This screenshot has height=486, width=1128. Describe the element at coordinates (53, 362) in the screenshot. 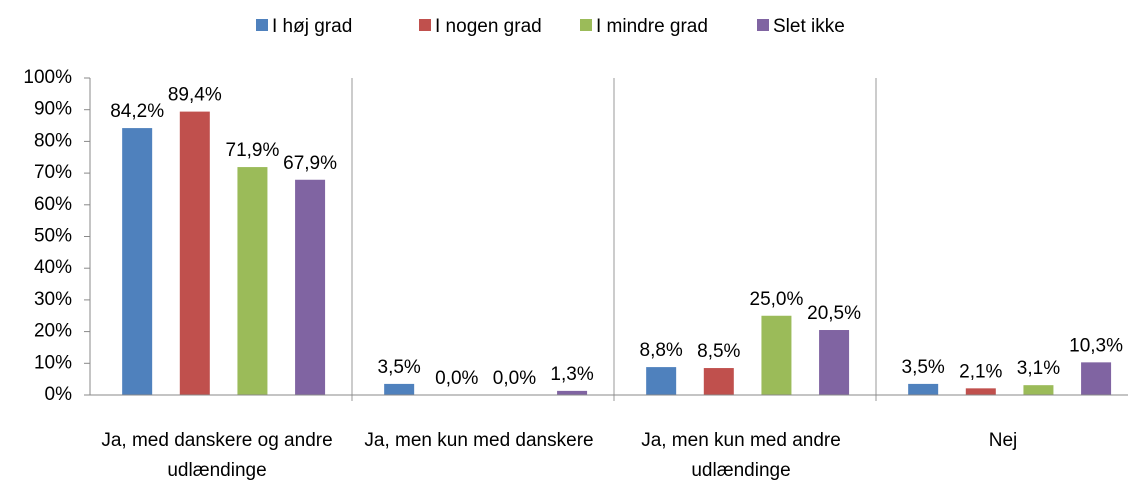

I see `y-tick-label: 10%` at that location.